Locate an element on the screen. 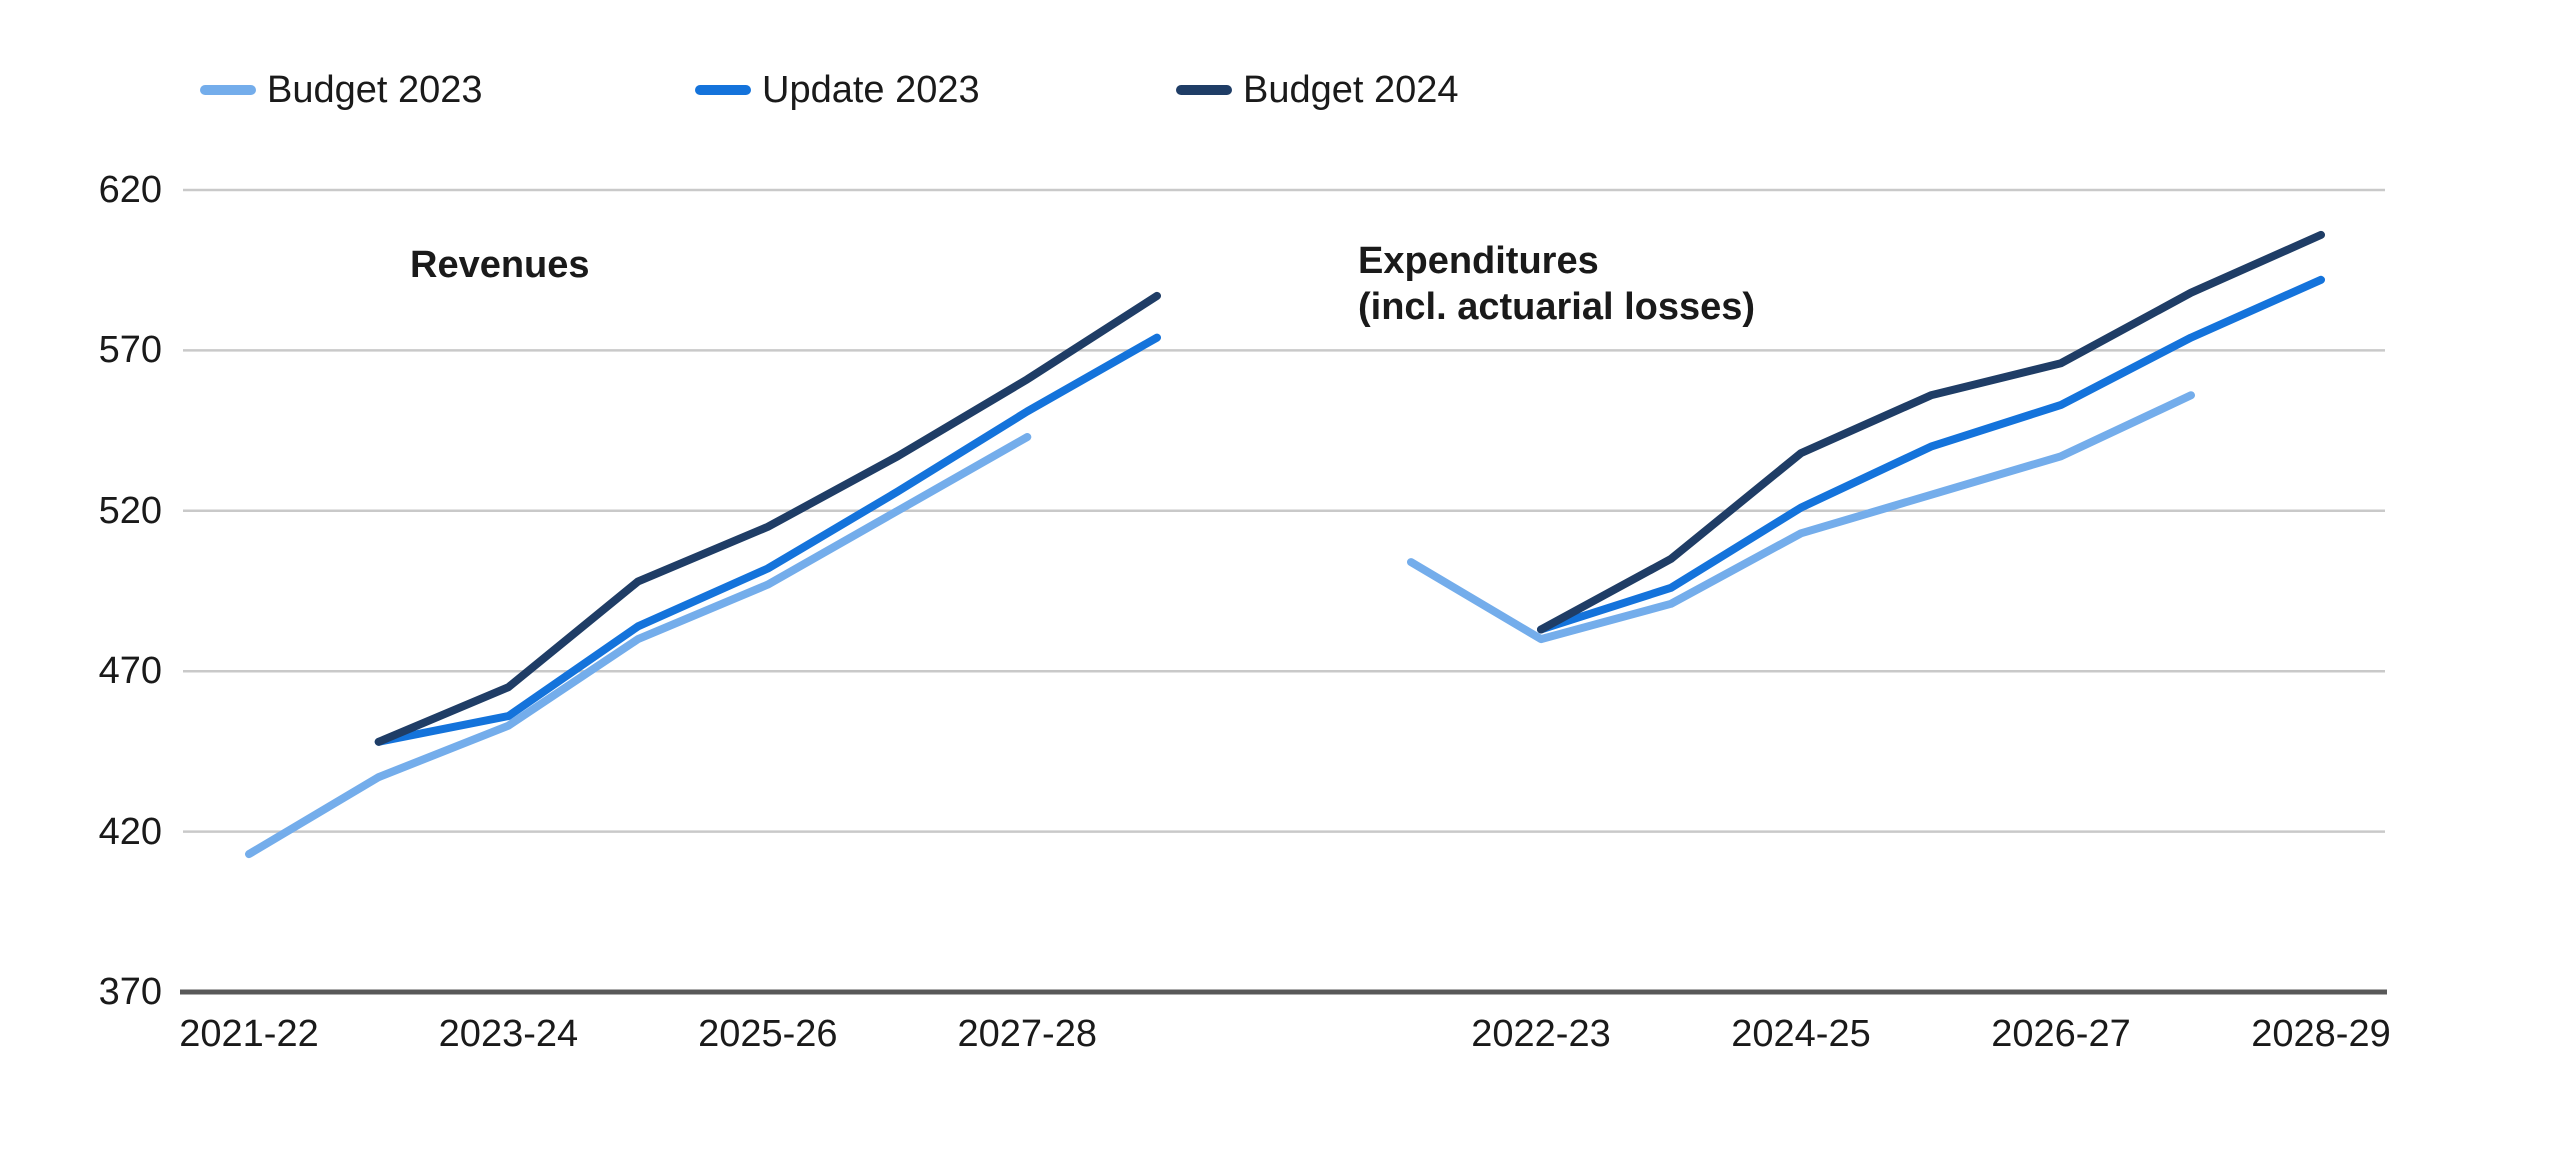  y-tick-label-470: 470 is located at coordinates (130, 671).